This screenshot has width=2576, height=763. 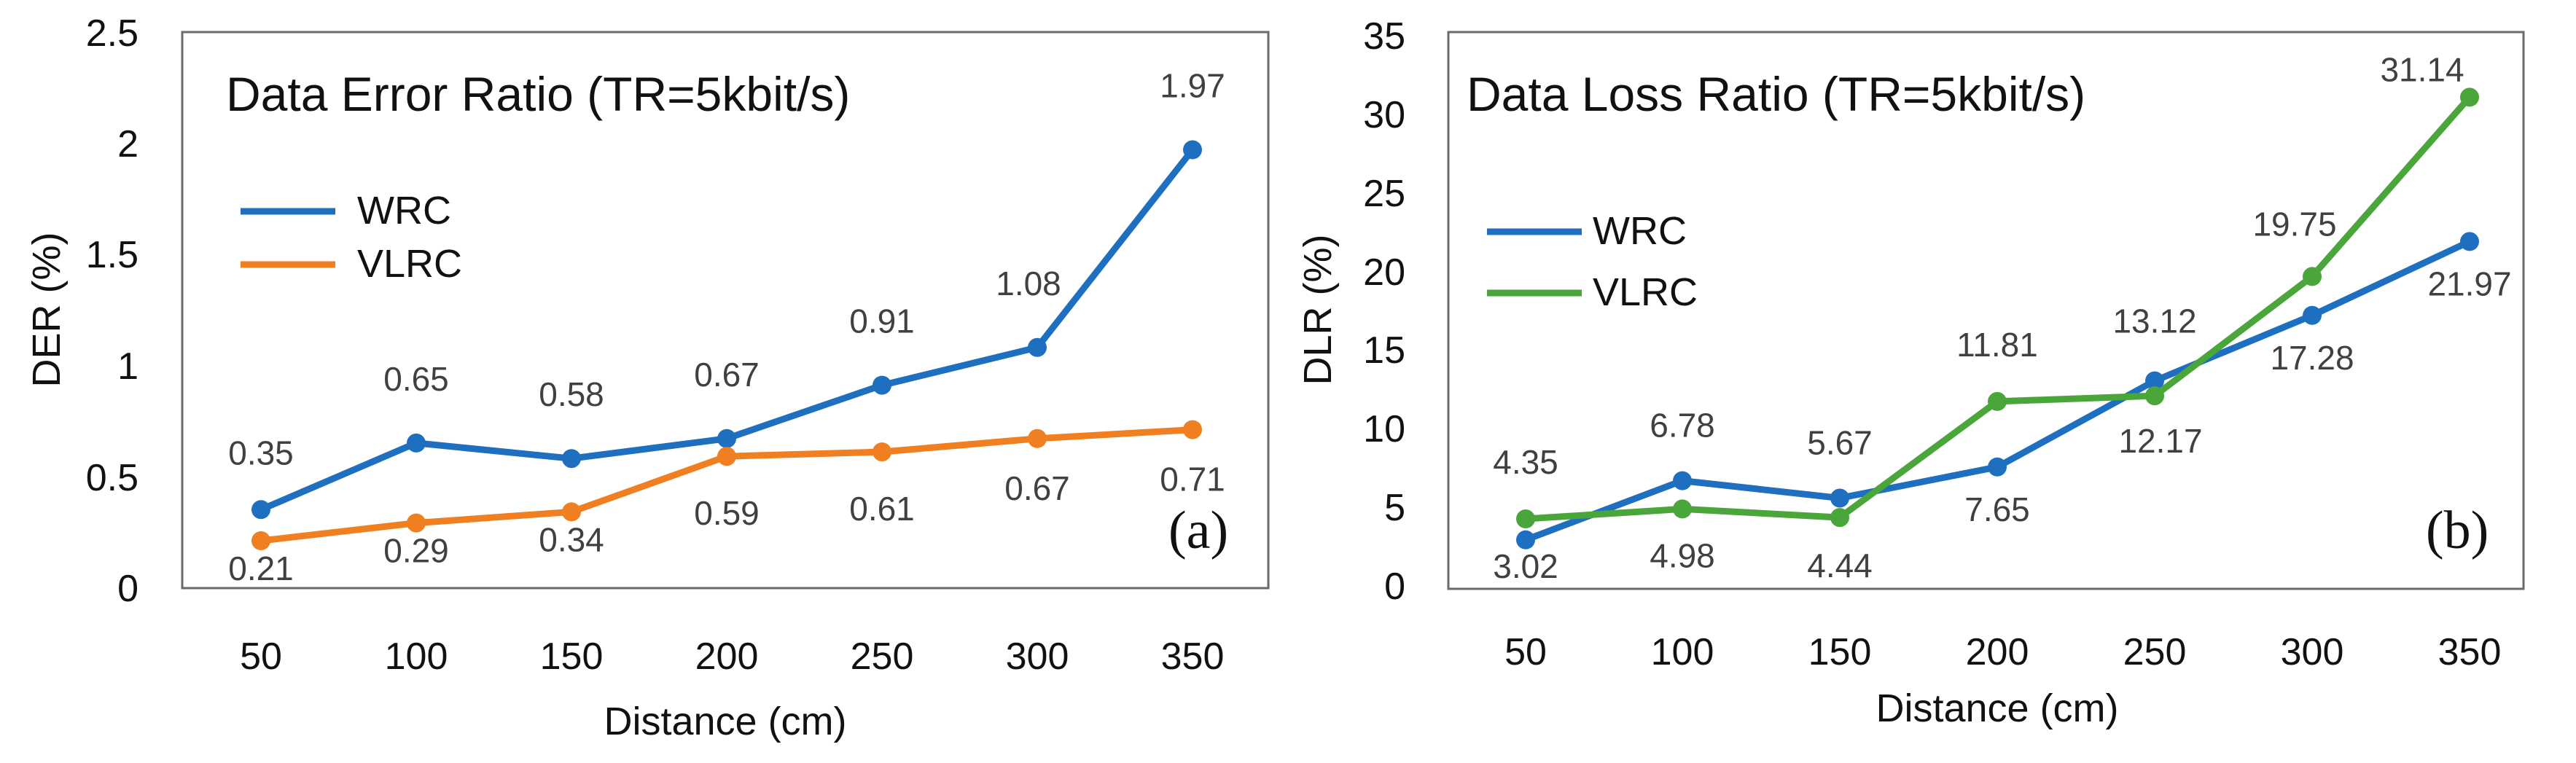 What do you see at coordinates (1840, 443) in the screenshot?
I see `chart-b-wrc-data-label: 5.67` at bounding box center [1840, 443].